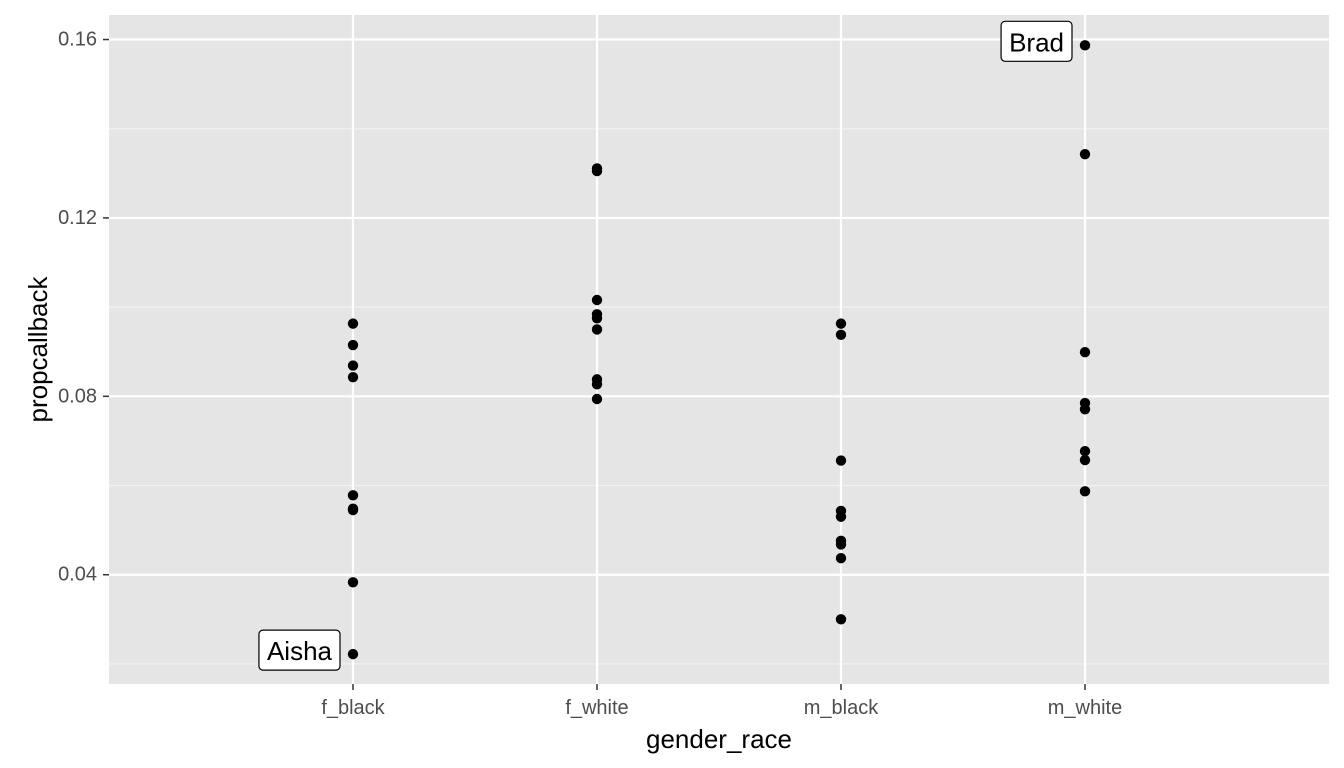 This screenshot has height=768, width=1344. I want to click on x-tick-label: m_black, so click(841, 708).